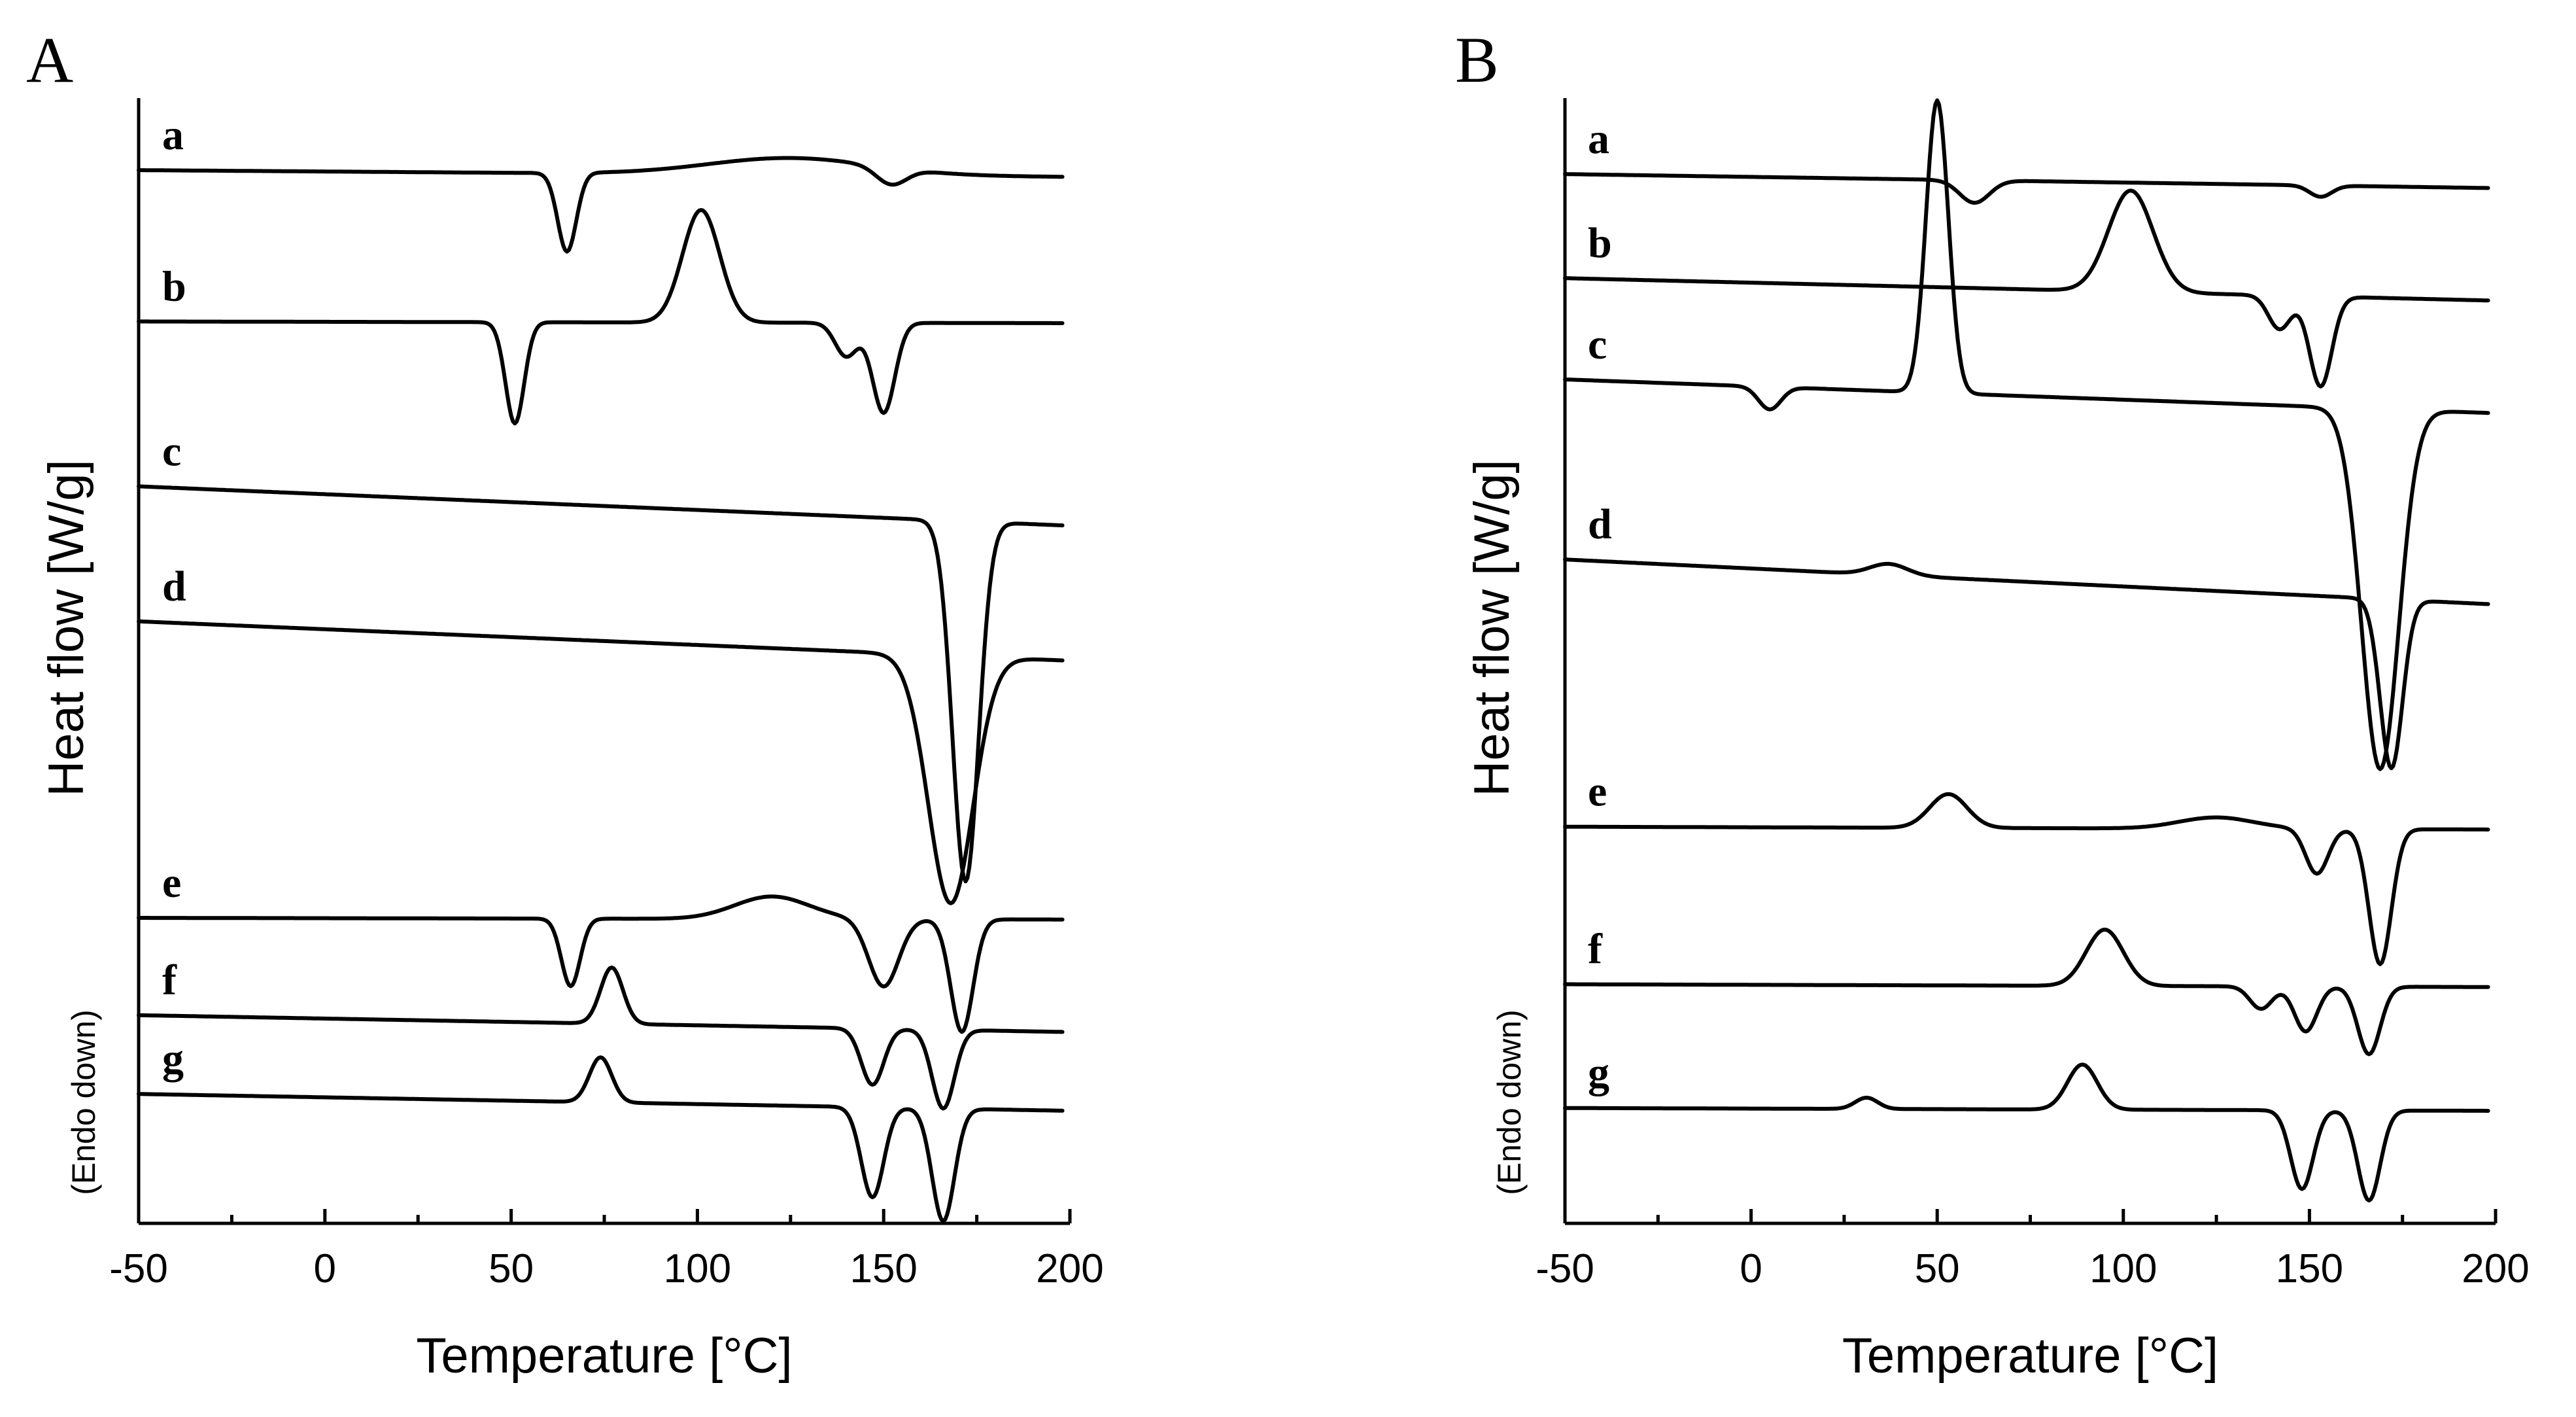  I want to click on panel-letter: A, so click(50, 60).